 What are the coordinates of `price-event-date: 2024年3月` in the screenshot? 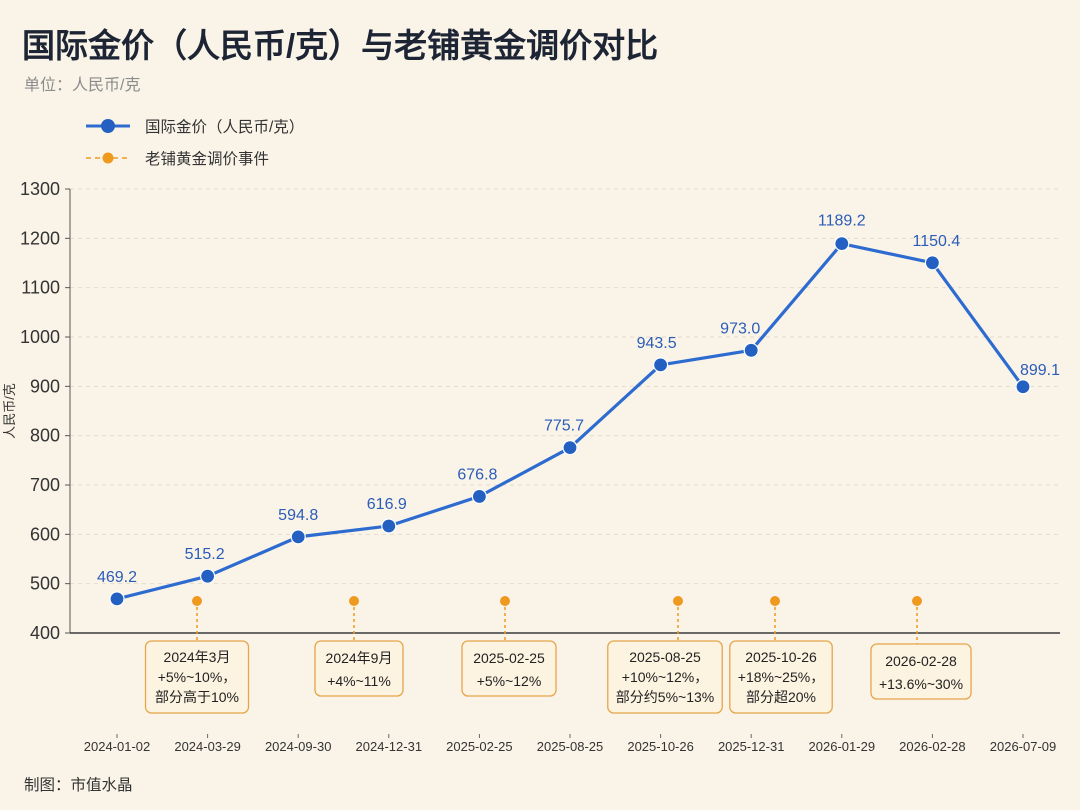 It's located at (197, 657).